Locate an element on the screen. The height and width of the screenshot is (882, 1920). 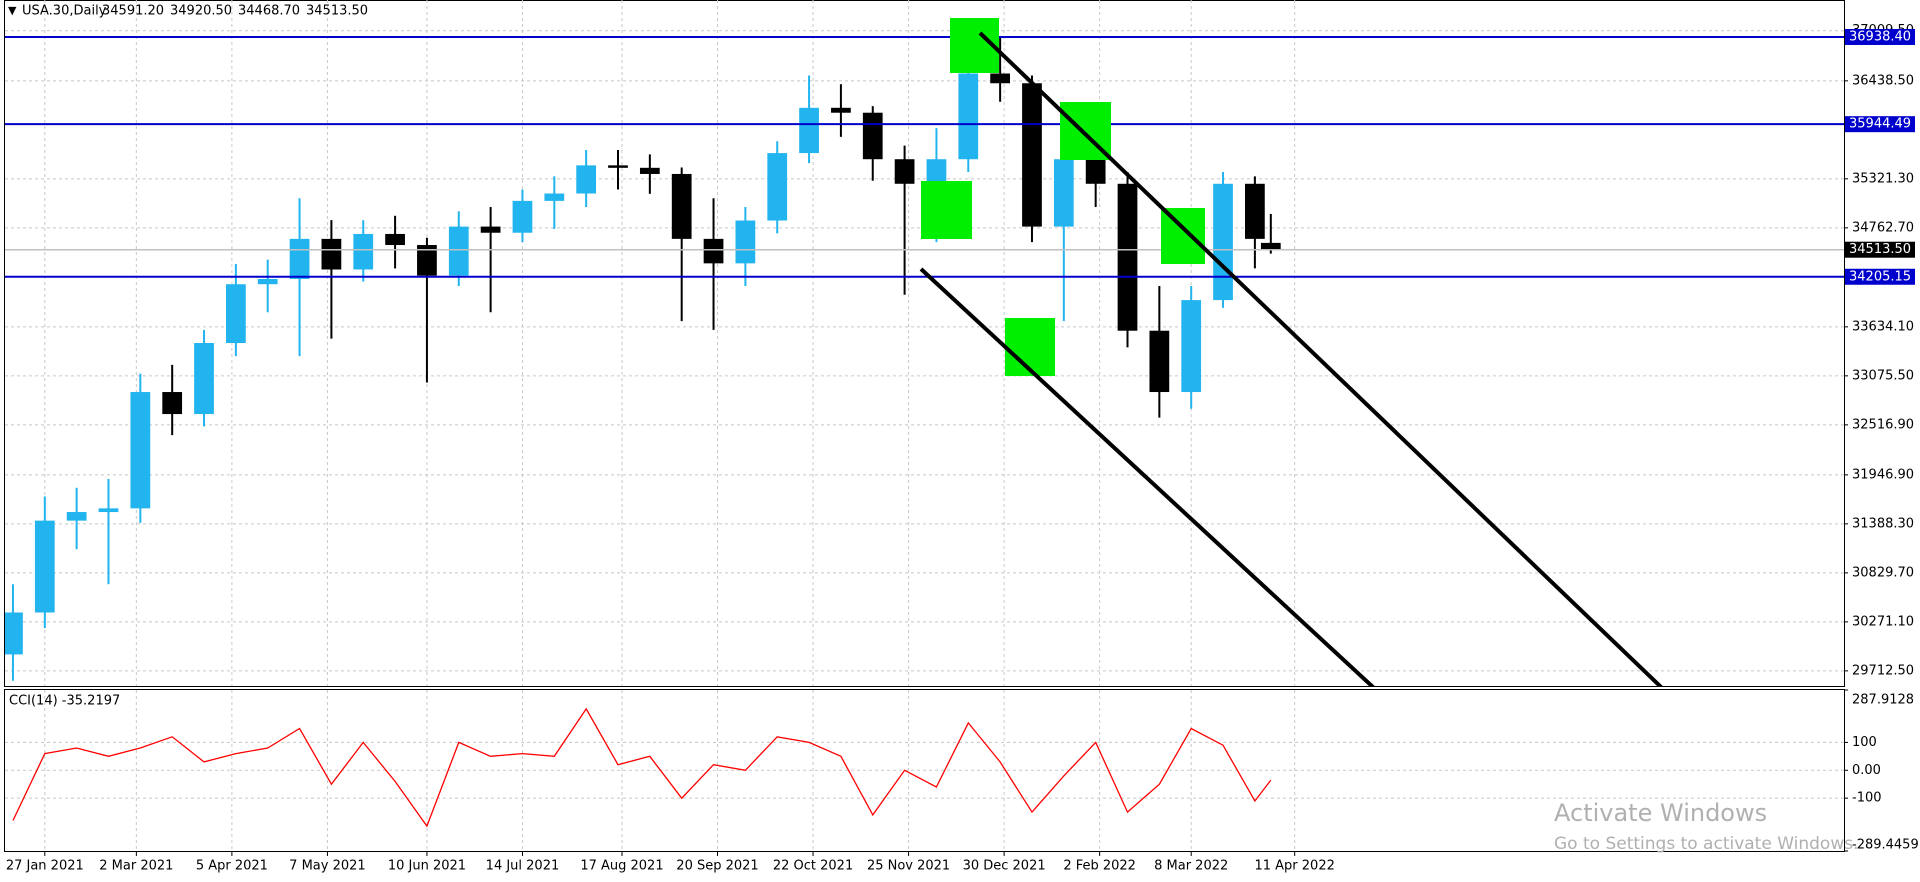
x-tick-label: 30 Dec 2021 is located at coordinates (1004, 866).